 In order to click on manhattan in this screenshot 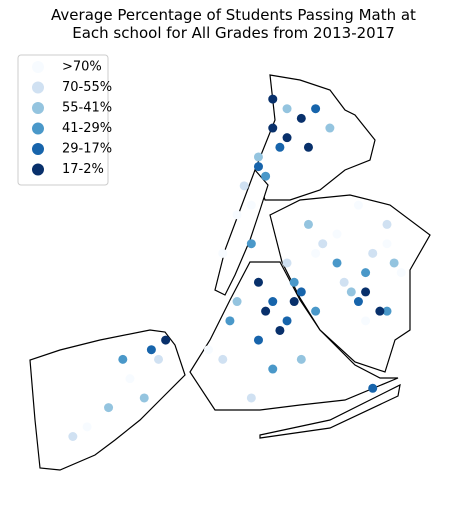, I will do `click(241, 232)`.